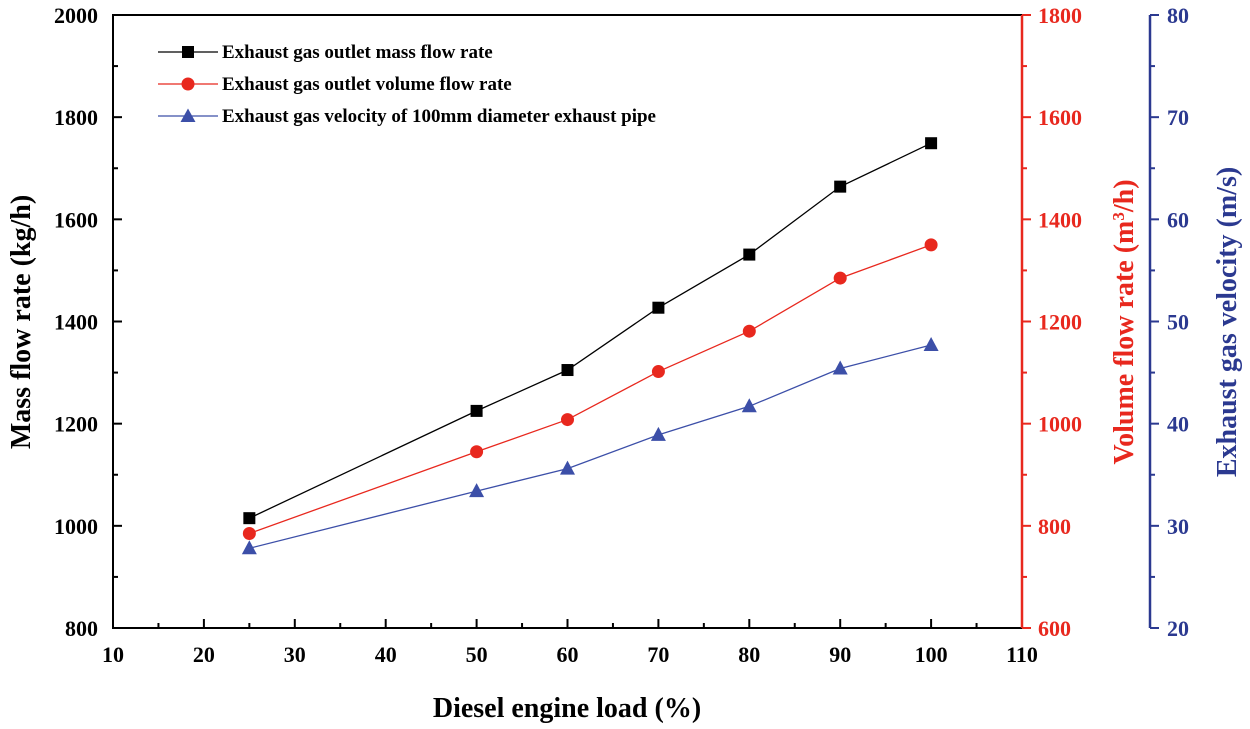 The height and width of the screenshot is (729, 1250). I want to click on left-tick-label: 1600, so click(76, 219).